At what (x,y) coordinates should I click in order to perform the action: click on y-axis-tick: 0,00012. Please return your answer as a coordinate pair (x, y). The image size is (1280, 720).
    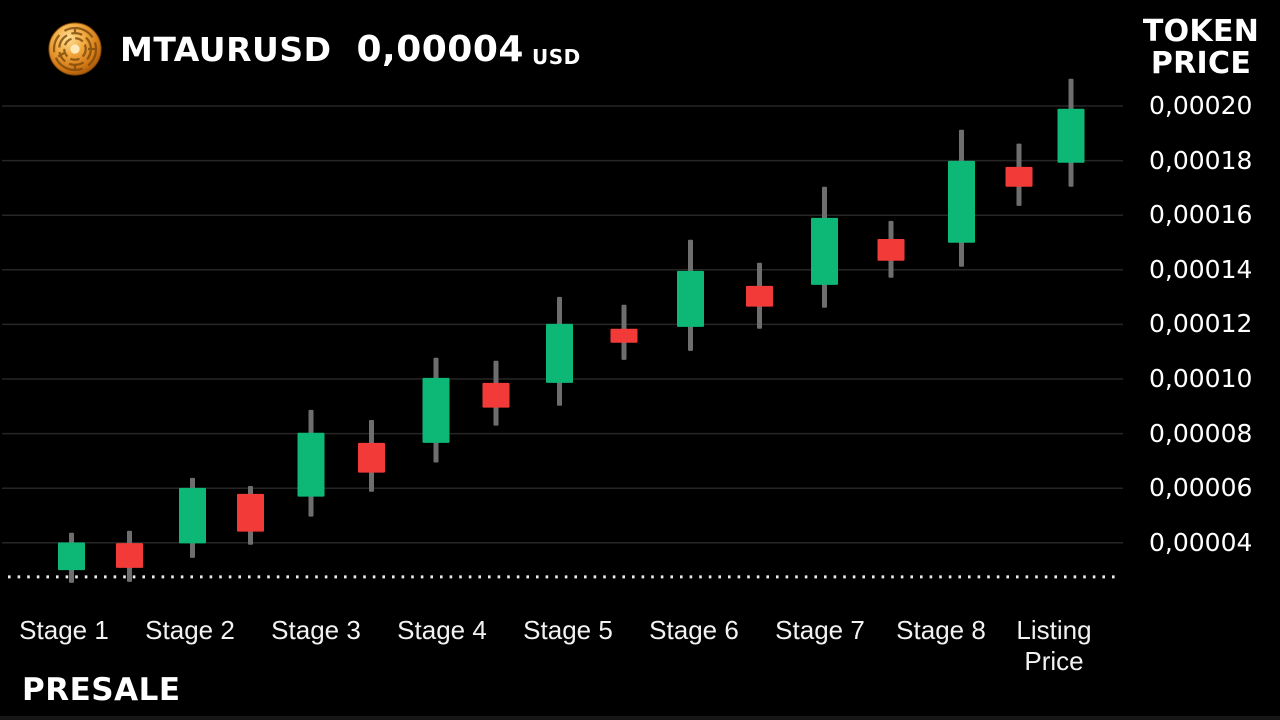
    Looking at the image, I should click on (1201, 324).